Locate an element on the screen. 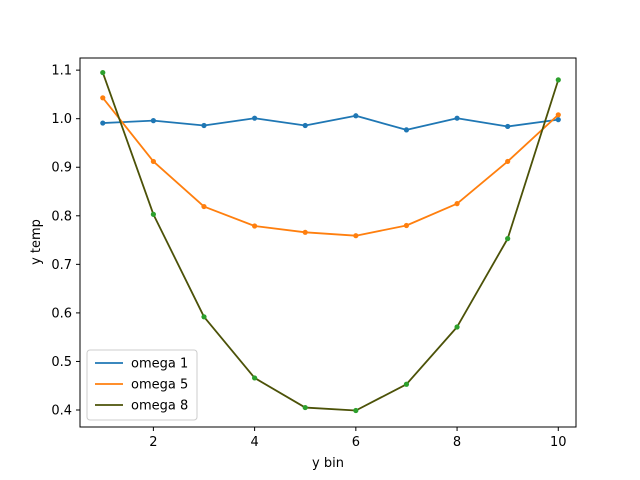  x-tick-label: 8 is located at coordinates (457, 442).